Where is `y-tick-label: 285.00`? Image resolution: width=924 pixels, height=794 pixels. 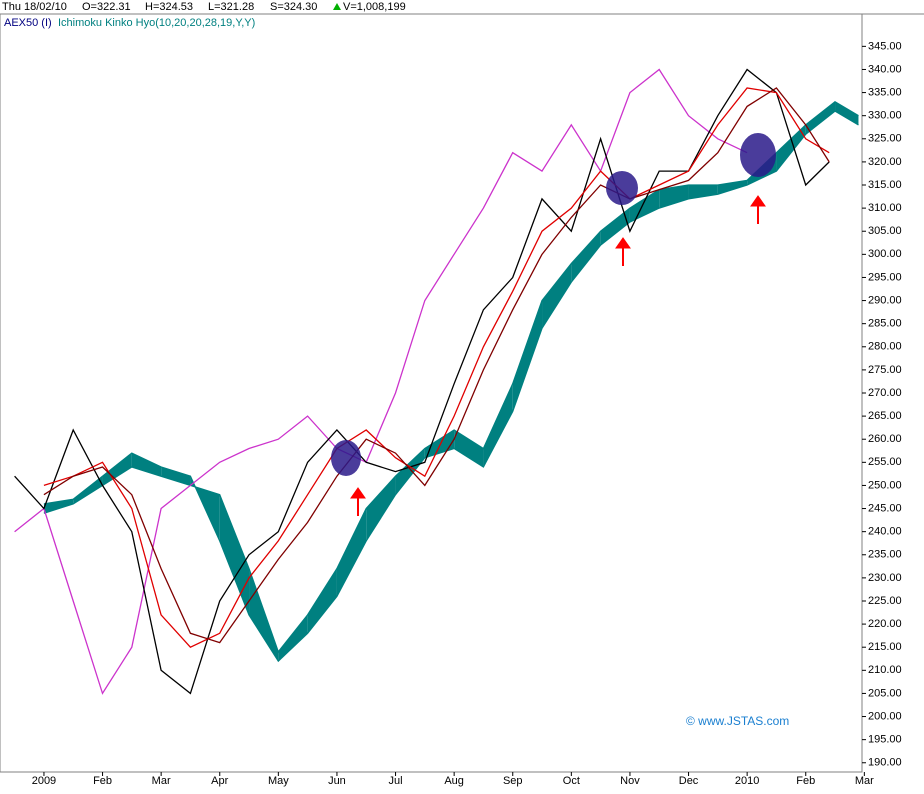
y-tick-label: 285.00 is located at coordinates (885, 324).